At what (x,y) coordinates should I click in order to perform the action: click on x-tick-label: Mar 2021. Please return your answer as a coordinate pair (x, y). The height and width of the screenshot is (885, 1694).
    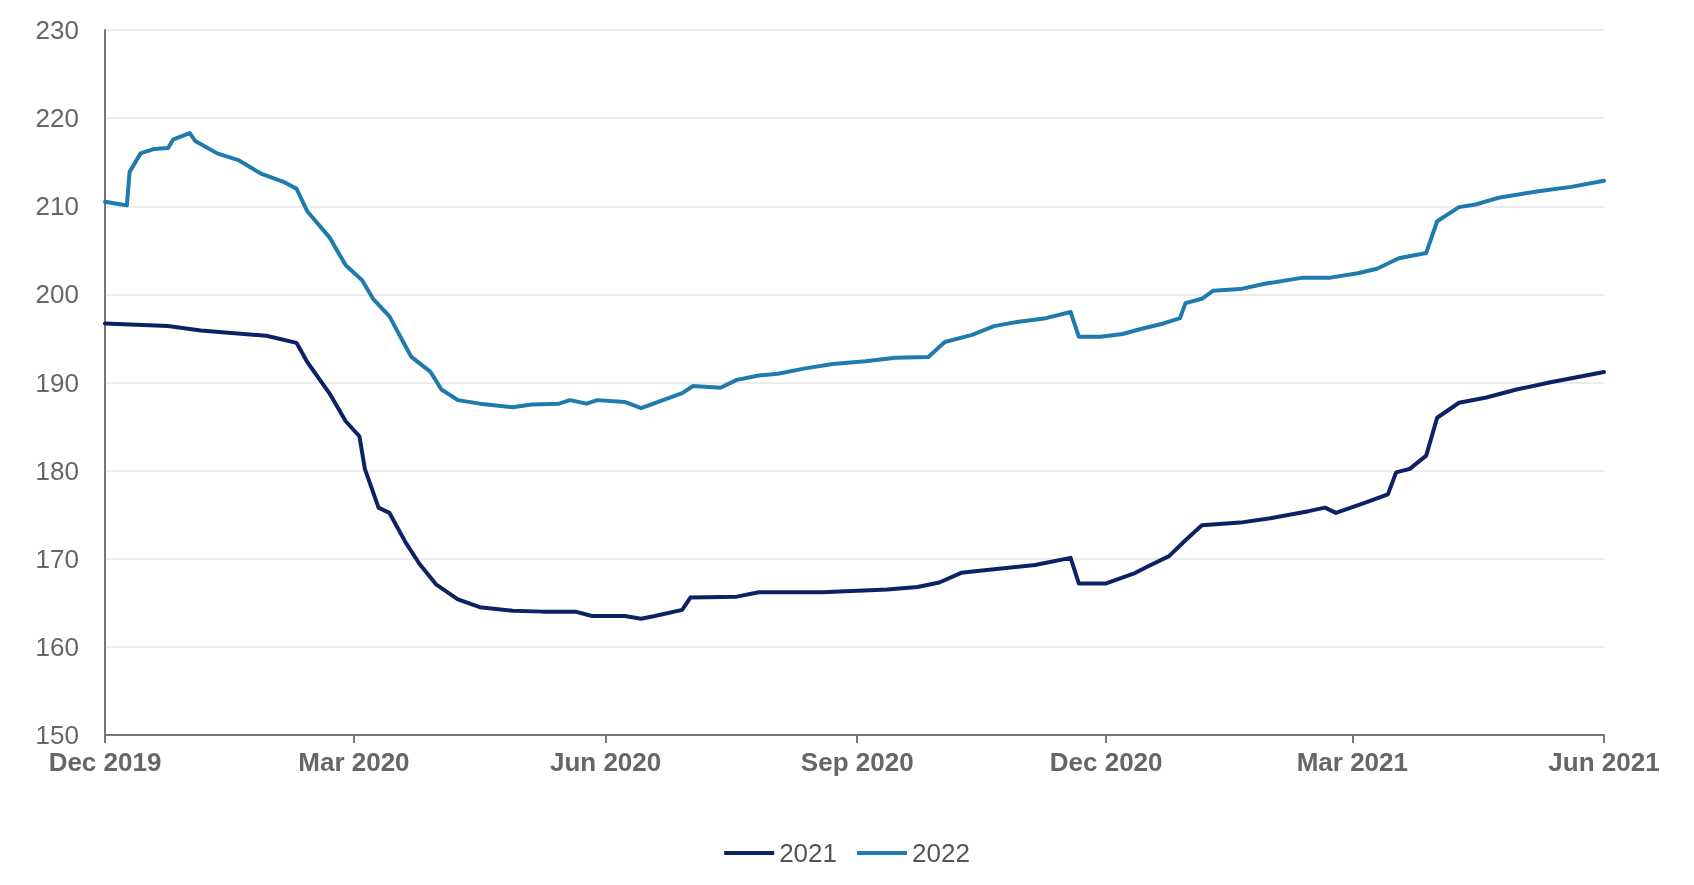
    Looking at the image, I should click on (1352, 762).